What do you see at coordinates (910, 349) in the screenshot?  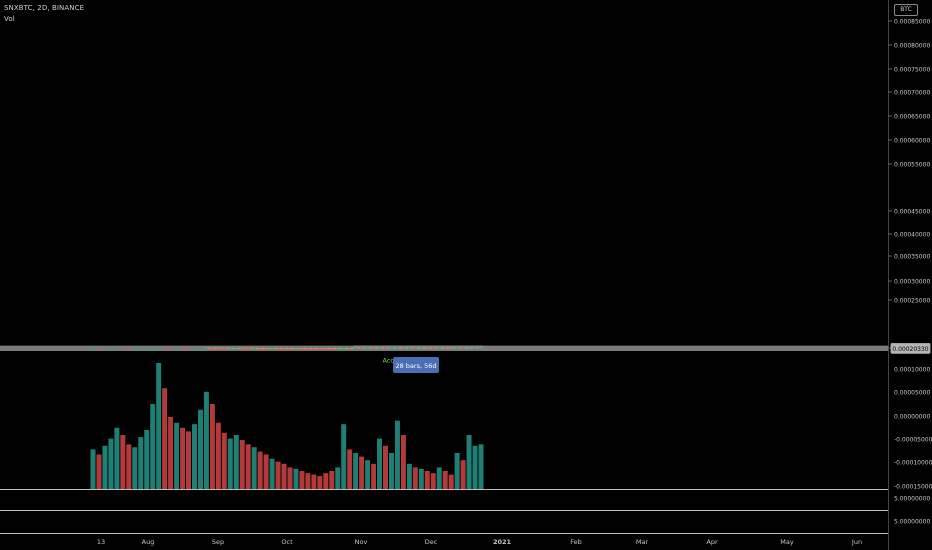 I see `level-label-7: 0.00020330` at bounding box center [910, 349].